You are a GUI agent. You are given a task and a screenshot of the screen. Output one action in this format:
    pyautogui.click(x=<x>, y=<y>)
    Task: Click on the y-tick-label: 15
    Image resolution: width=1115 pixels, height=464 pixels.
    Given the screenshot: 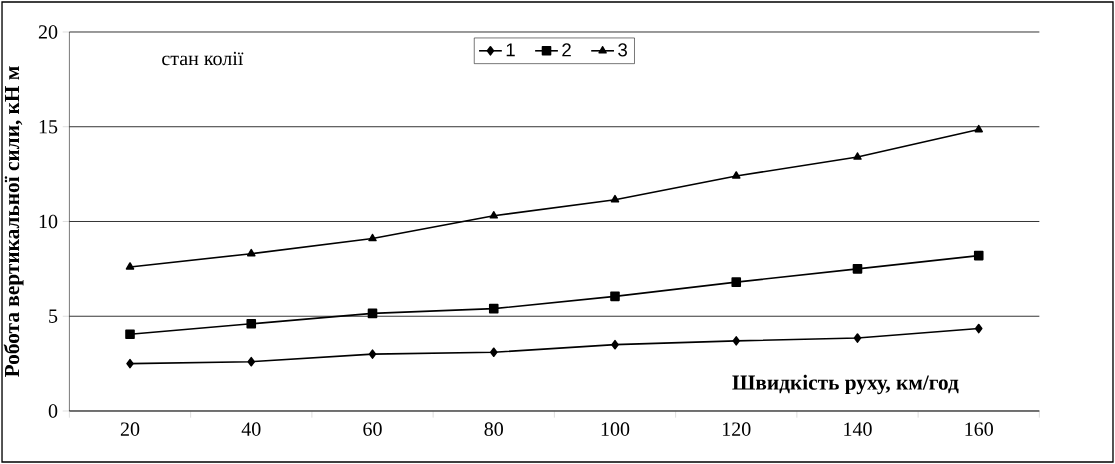 What is the action you would take?
    pyautogui.click(x=48, y=127)
    